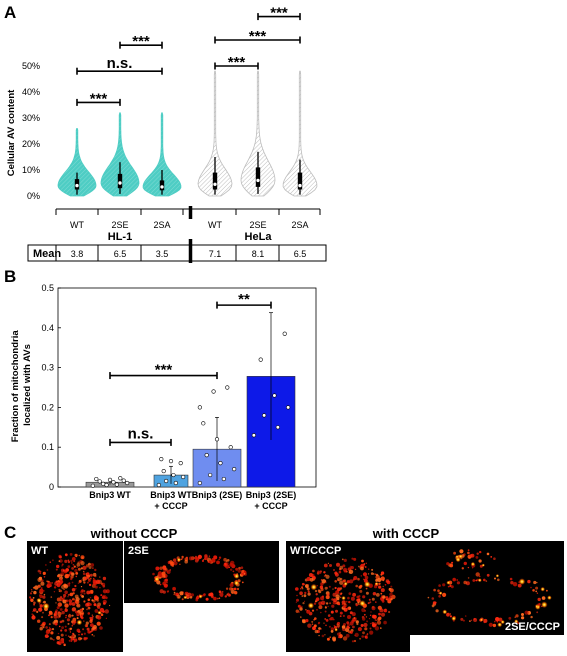  What do you see at coordinates (188, 224) in the screenshot?
I see `violin-x-axis: WT 2SE 2SA WT 2SE 2SA HL-1 HeLa` at bounding box center [188, 224].